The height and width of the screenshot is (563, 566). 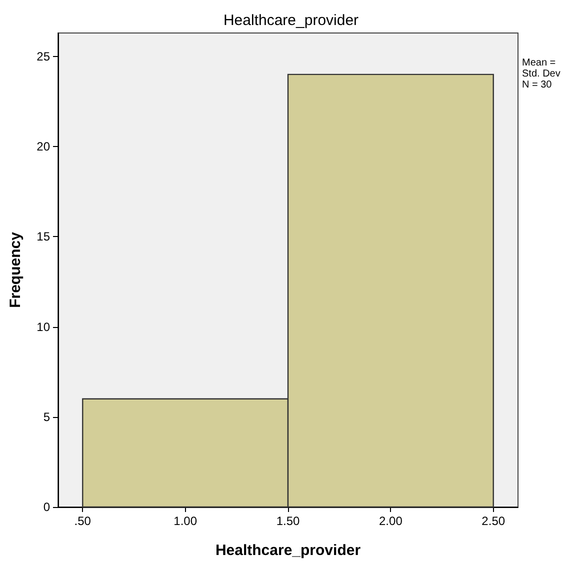 I want to click on y-tick-label: 10, so click(x=43, y=327).